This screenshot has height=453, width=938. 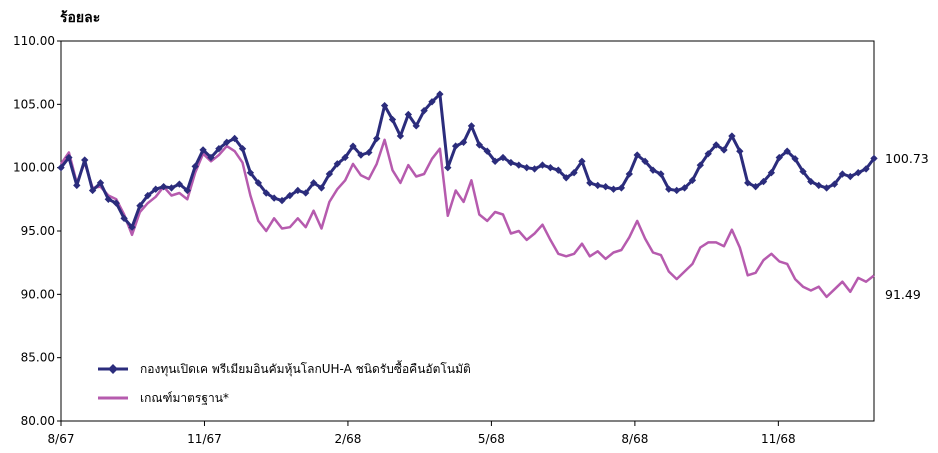 What do you see at coordinates (184, 398) in the screenshot?
I see `legend-label-benchmark: เกณฑ์มาตรฐาน*` at bounding box center [184, 398].